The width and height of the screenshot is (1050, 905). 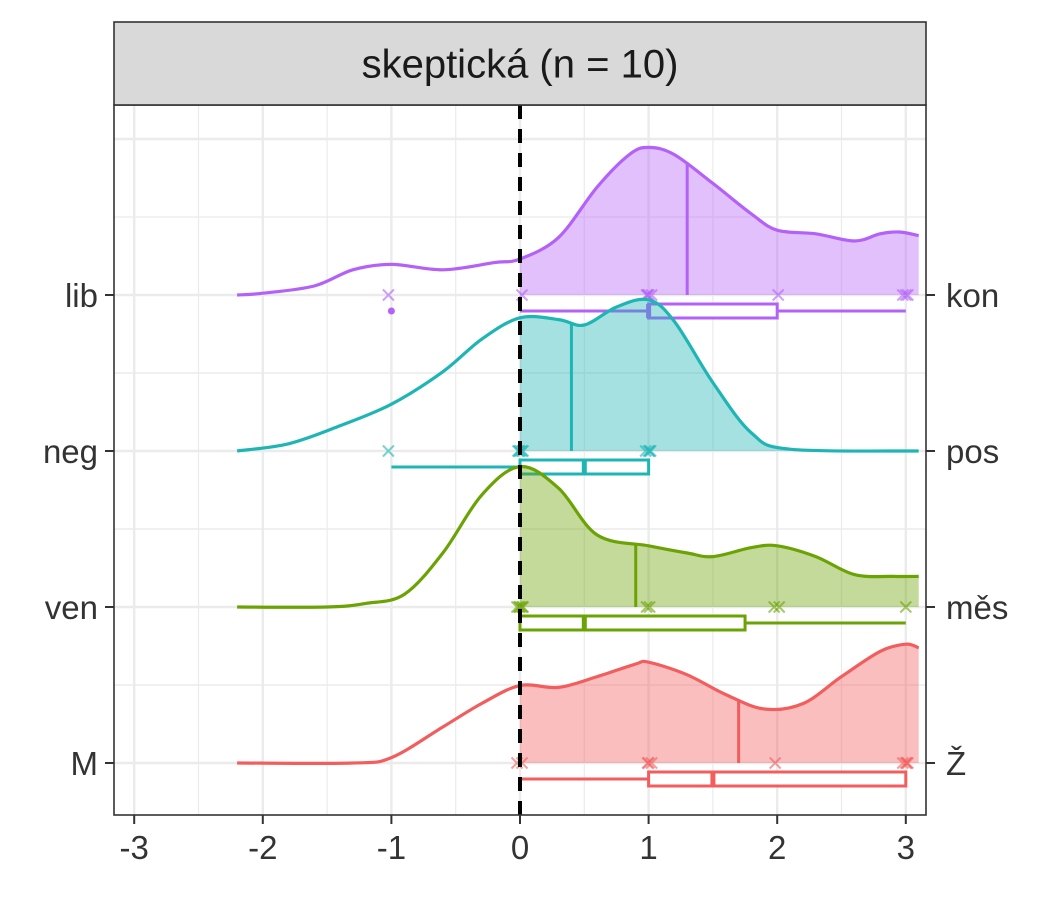 What do you see at coordinates (972, 451) in the screenshot?
I see `row-label-right: pos` at bounding box center [972, 451].